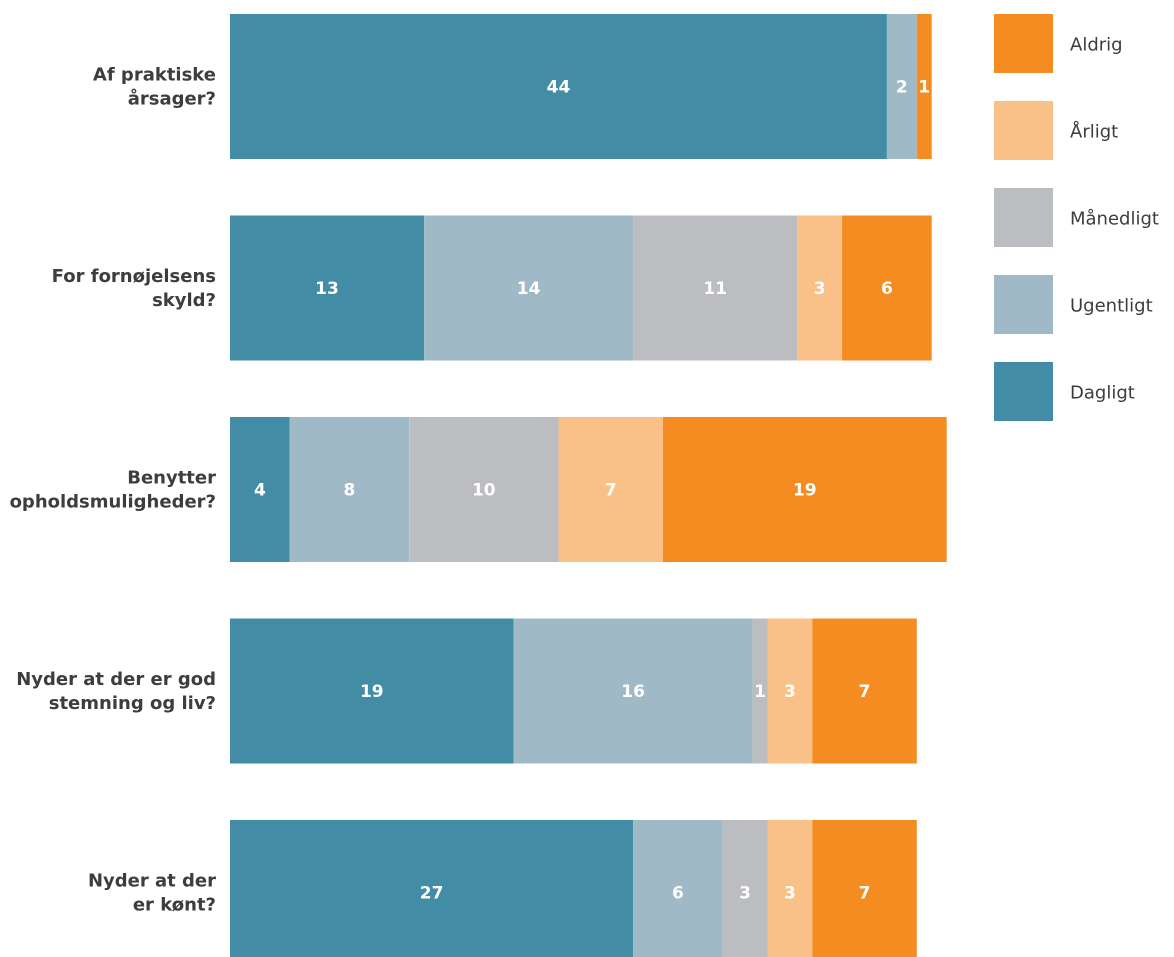 This screenshot has height=957, width=1174. I want to click on legend-label: Årligt, so click(1094, 132).